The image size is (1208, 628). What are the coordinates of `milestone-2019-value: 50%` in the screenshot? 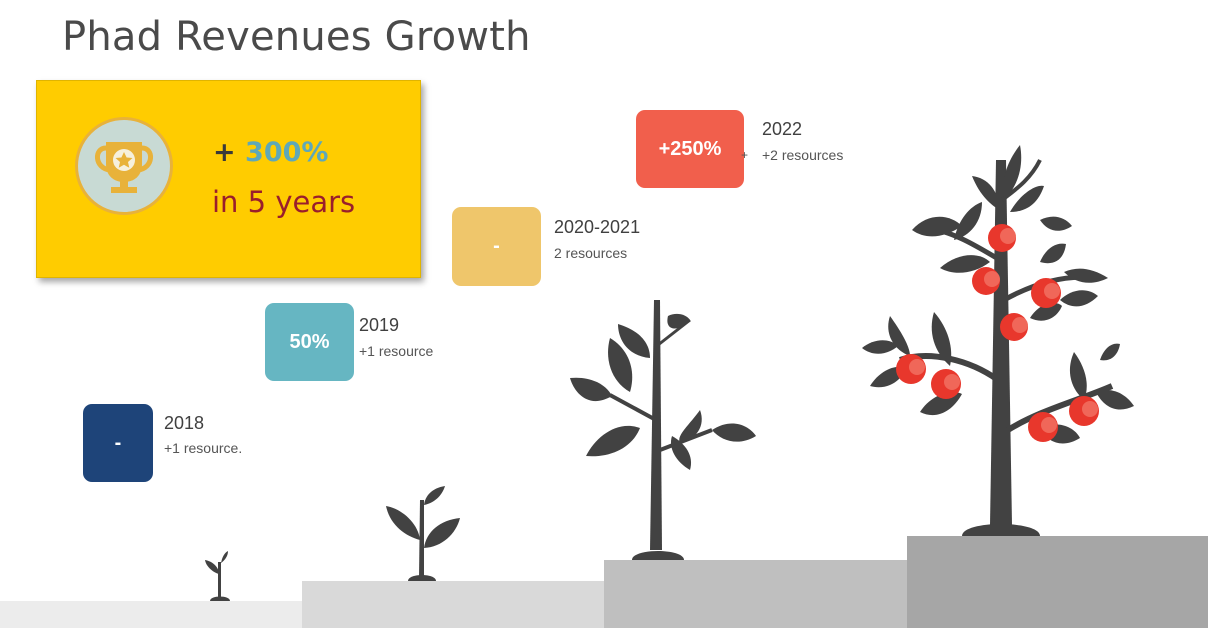 It's located at (309, 341).